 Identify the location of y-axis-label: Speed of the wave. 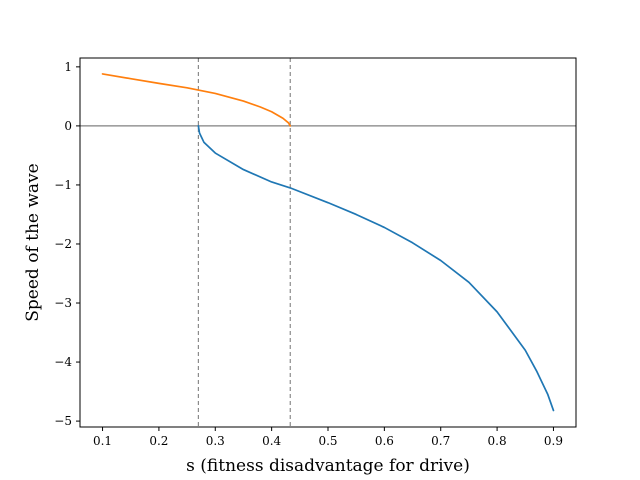
(33, 242).